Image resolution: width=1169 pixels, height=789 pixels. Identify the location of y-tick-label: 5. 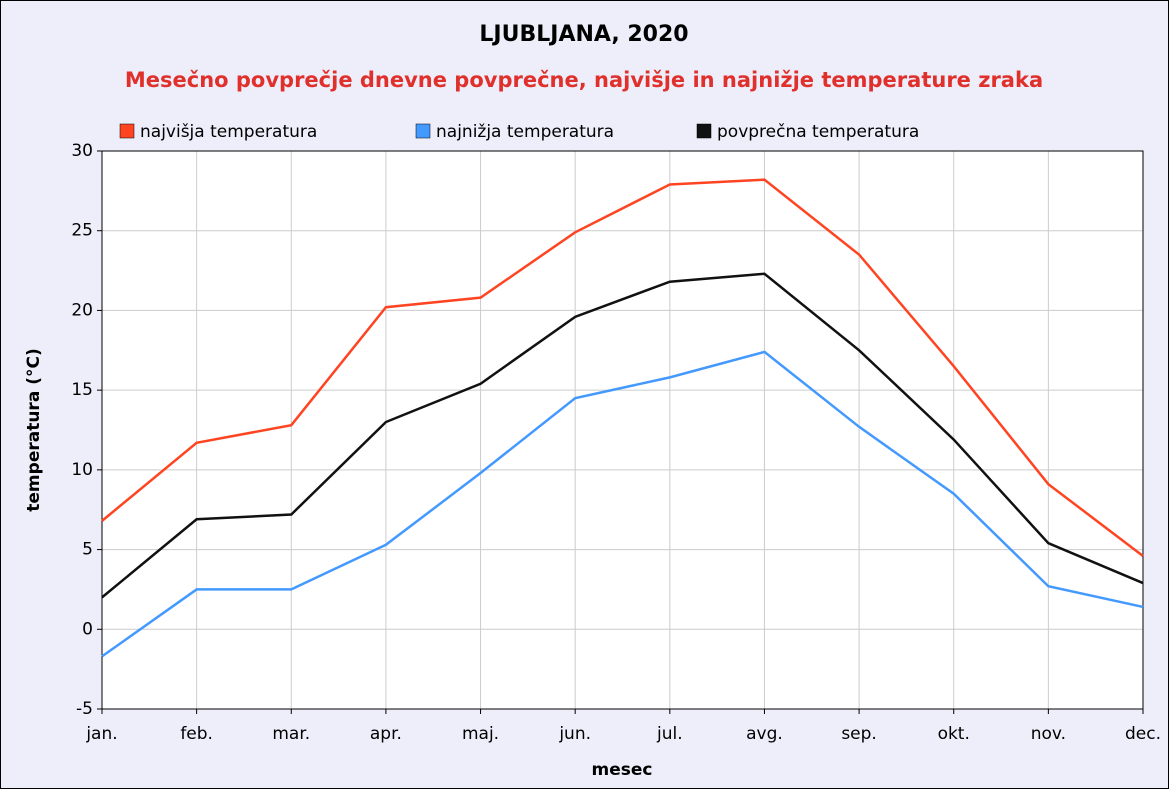
(87, 550).